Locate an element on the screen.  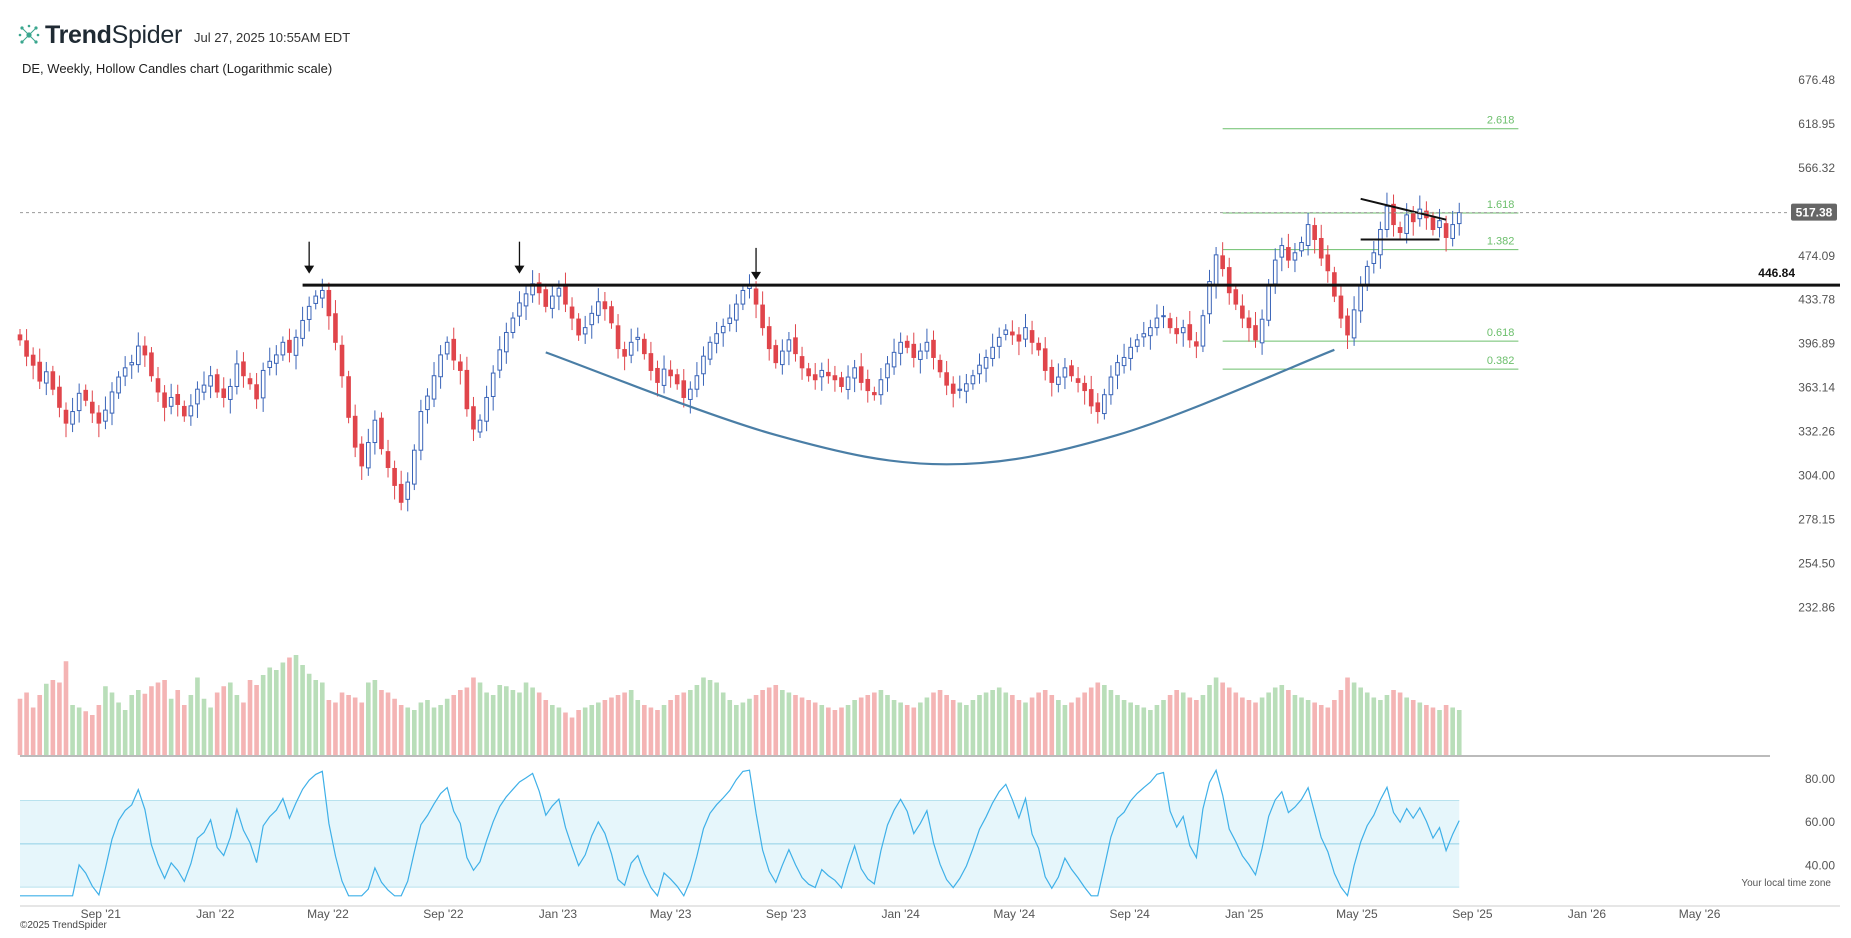
resistance-label: 446.84 is located at coordinates (1776, 273).